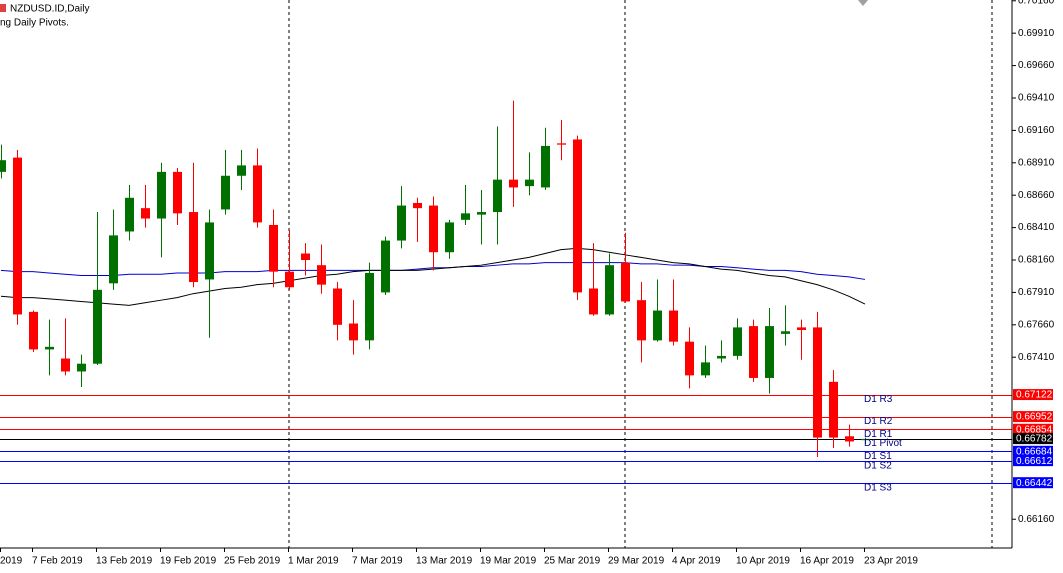  What do you see at coordinates (34, 23) in the screenshot?
I see `indicator-name: ng Daily Pivots.` at bounding box center [34, 23].